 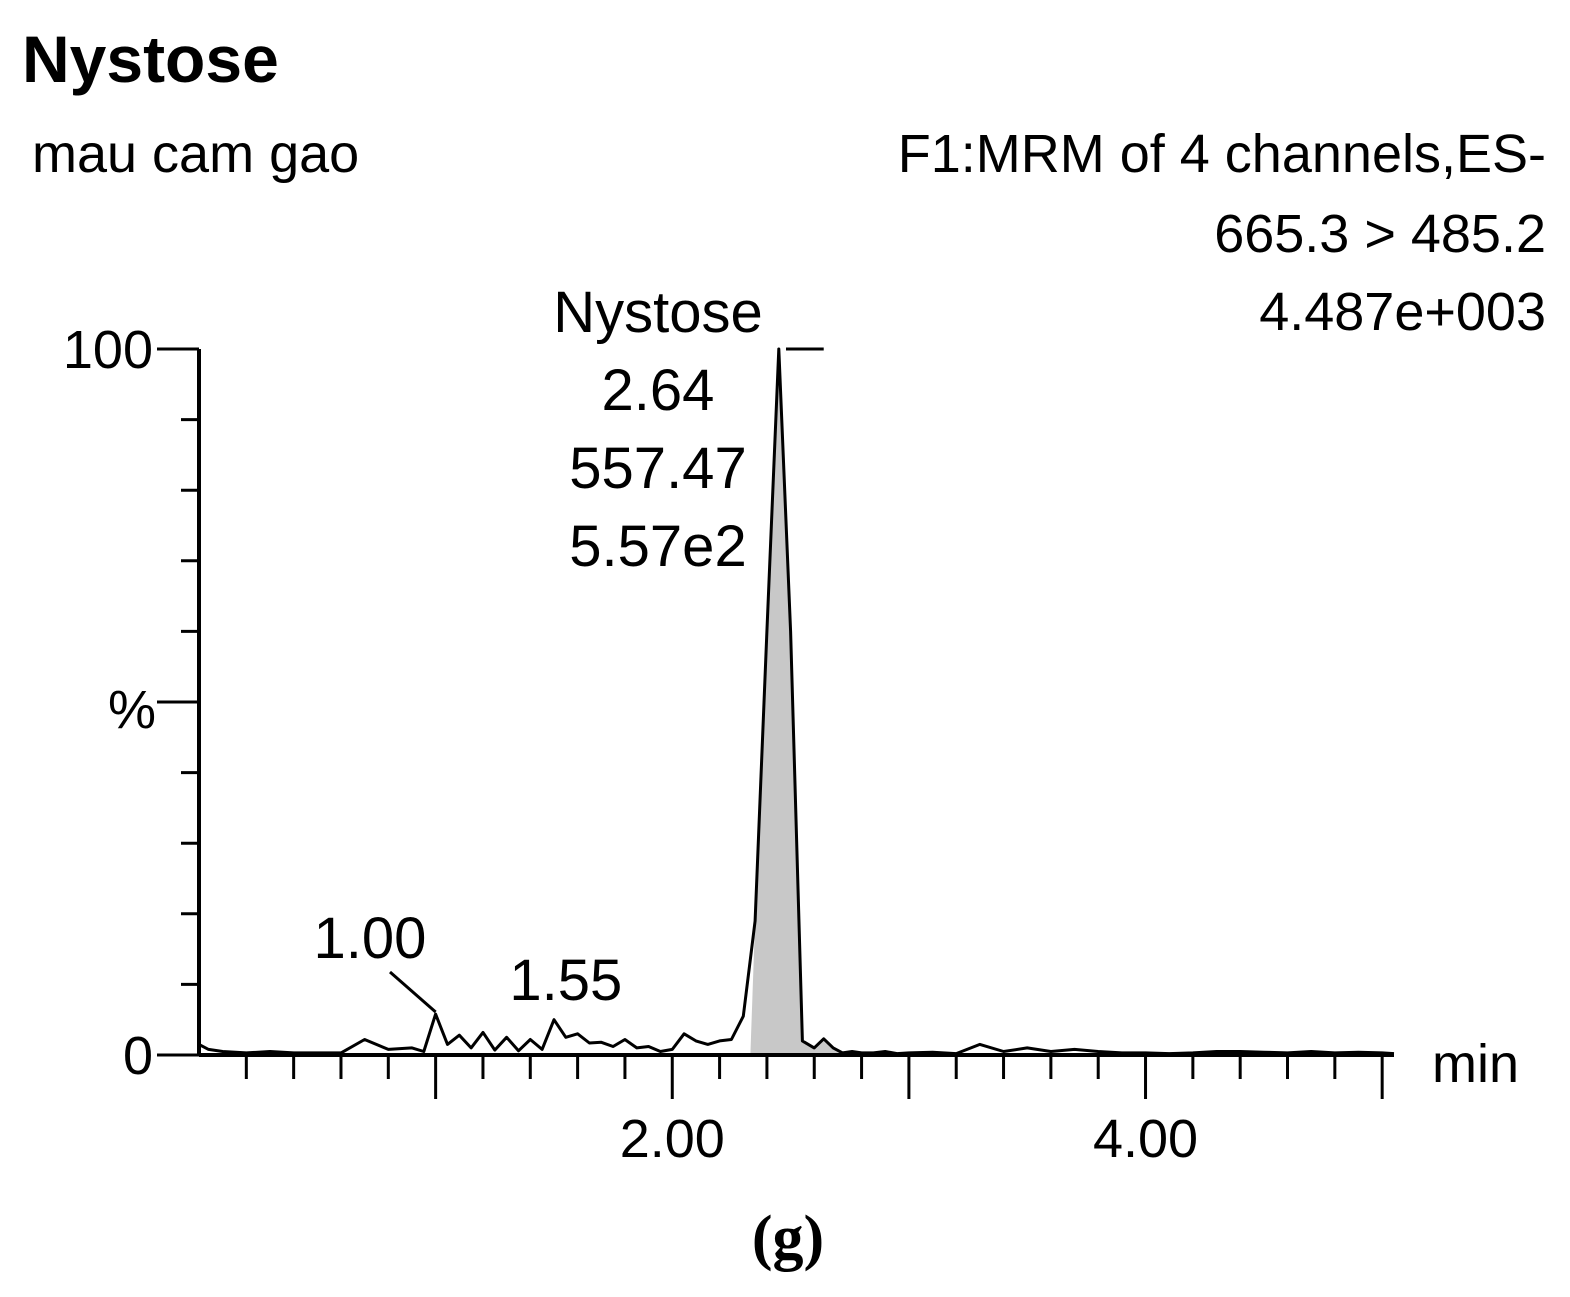 I want to click on peak-label-line: 5.57e2, so click(x=657, y=546).